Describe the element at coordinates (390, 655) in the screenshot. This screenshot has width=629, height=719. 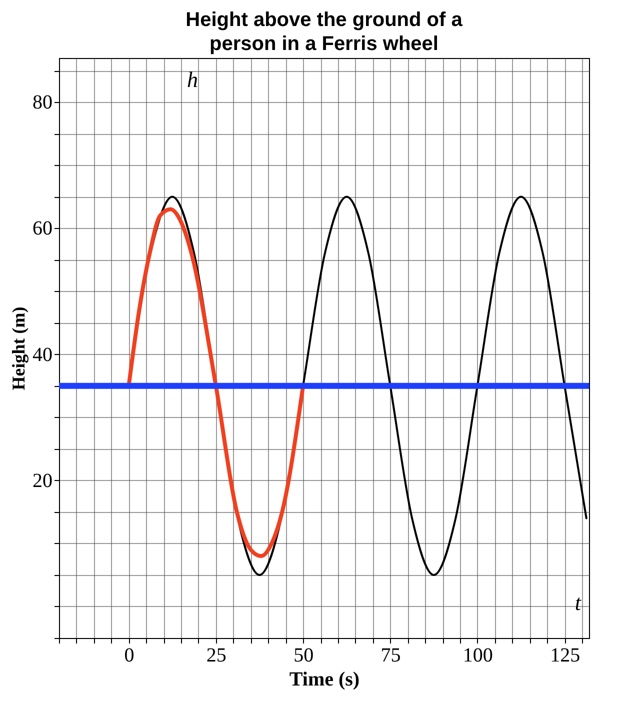
I see `x-tick-label: 75` at that location.